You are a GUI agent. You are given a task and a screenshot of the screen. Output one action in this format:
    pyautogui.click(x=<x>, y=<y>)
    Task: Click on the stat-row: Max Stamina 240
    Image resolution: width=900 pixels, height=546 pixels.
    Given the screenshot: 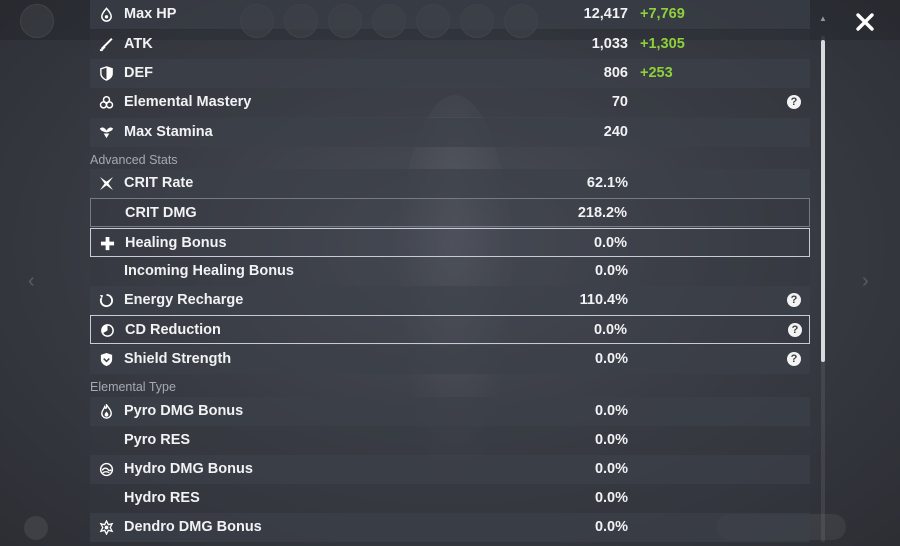 What is the action you would take?
    pyautogui.click(x=450, y=132)
    